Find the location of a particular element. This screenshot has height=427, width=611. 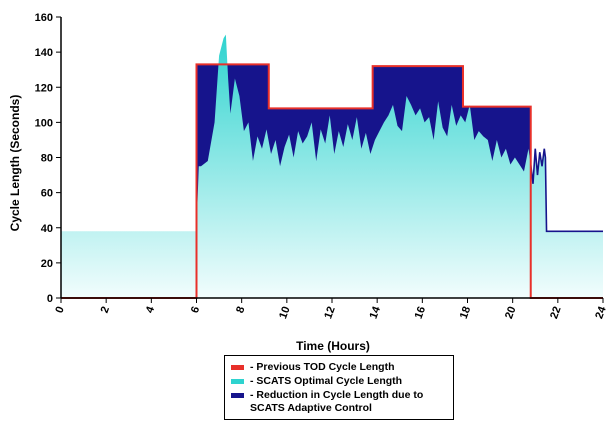

legend-entry-scats: - SCATS Optimal Cycle Length is located at coordinates (339, 381).